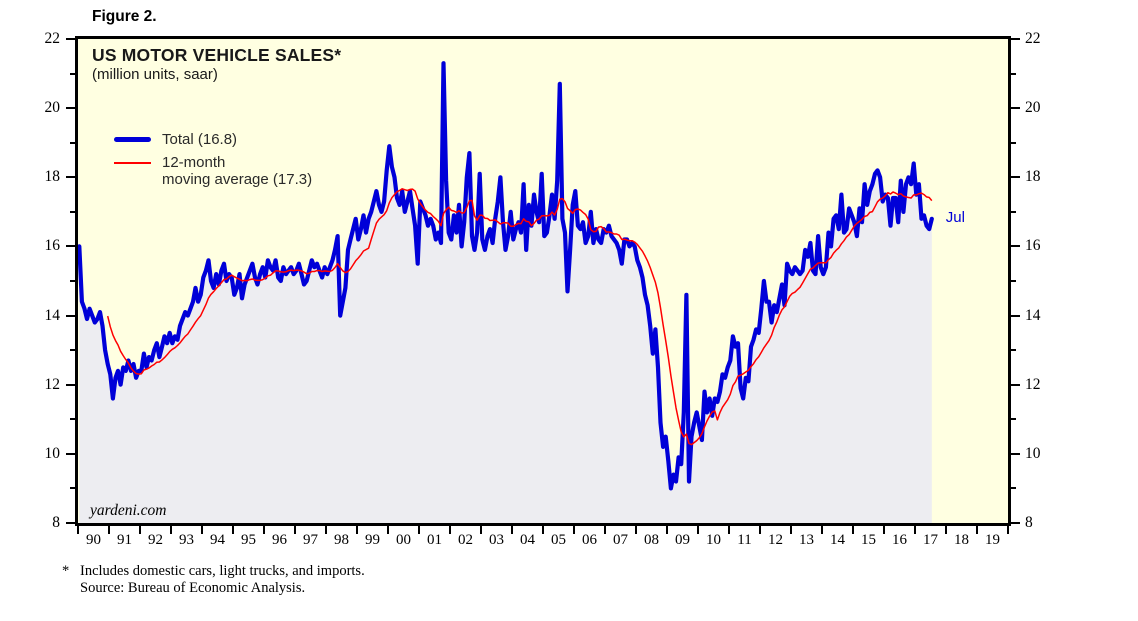  What do you see at coordinates (248, 540) in the screenshot?
I see `x-axis-label: 95` at bounding box center [248, 540].